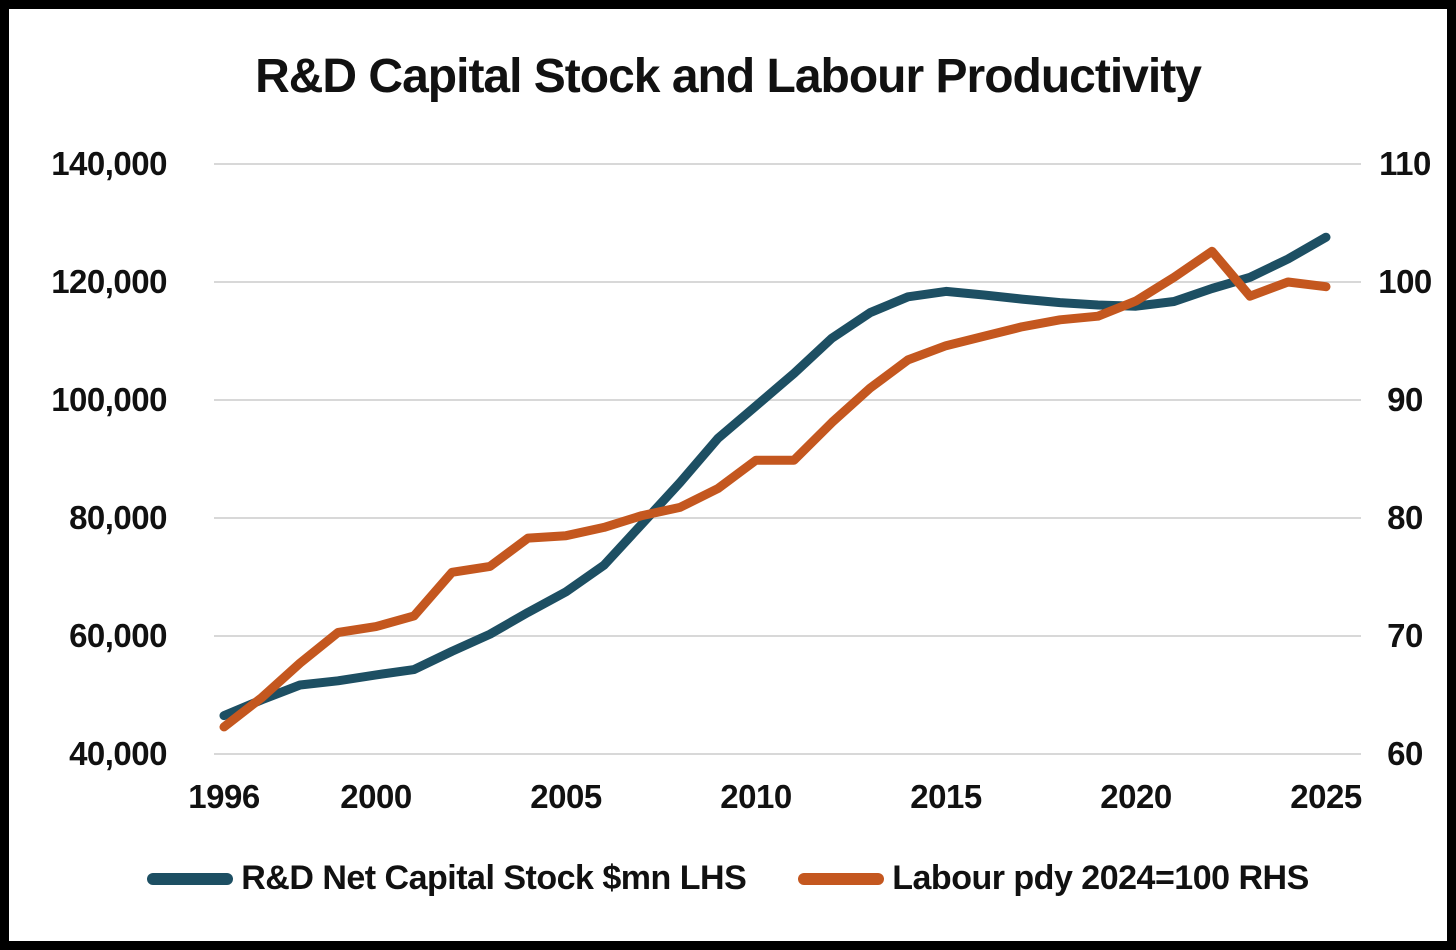  What do you see at coordinates (1405, 753) in the screenshot?
I see `y-right-tick-60: 60` at bounding box center [1405, 753].